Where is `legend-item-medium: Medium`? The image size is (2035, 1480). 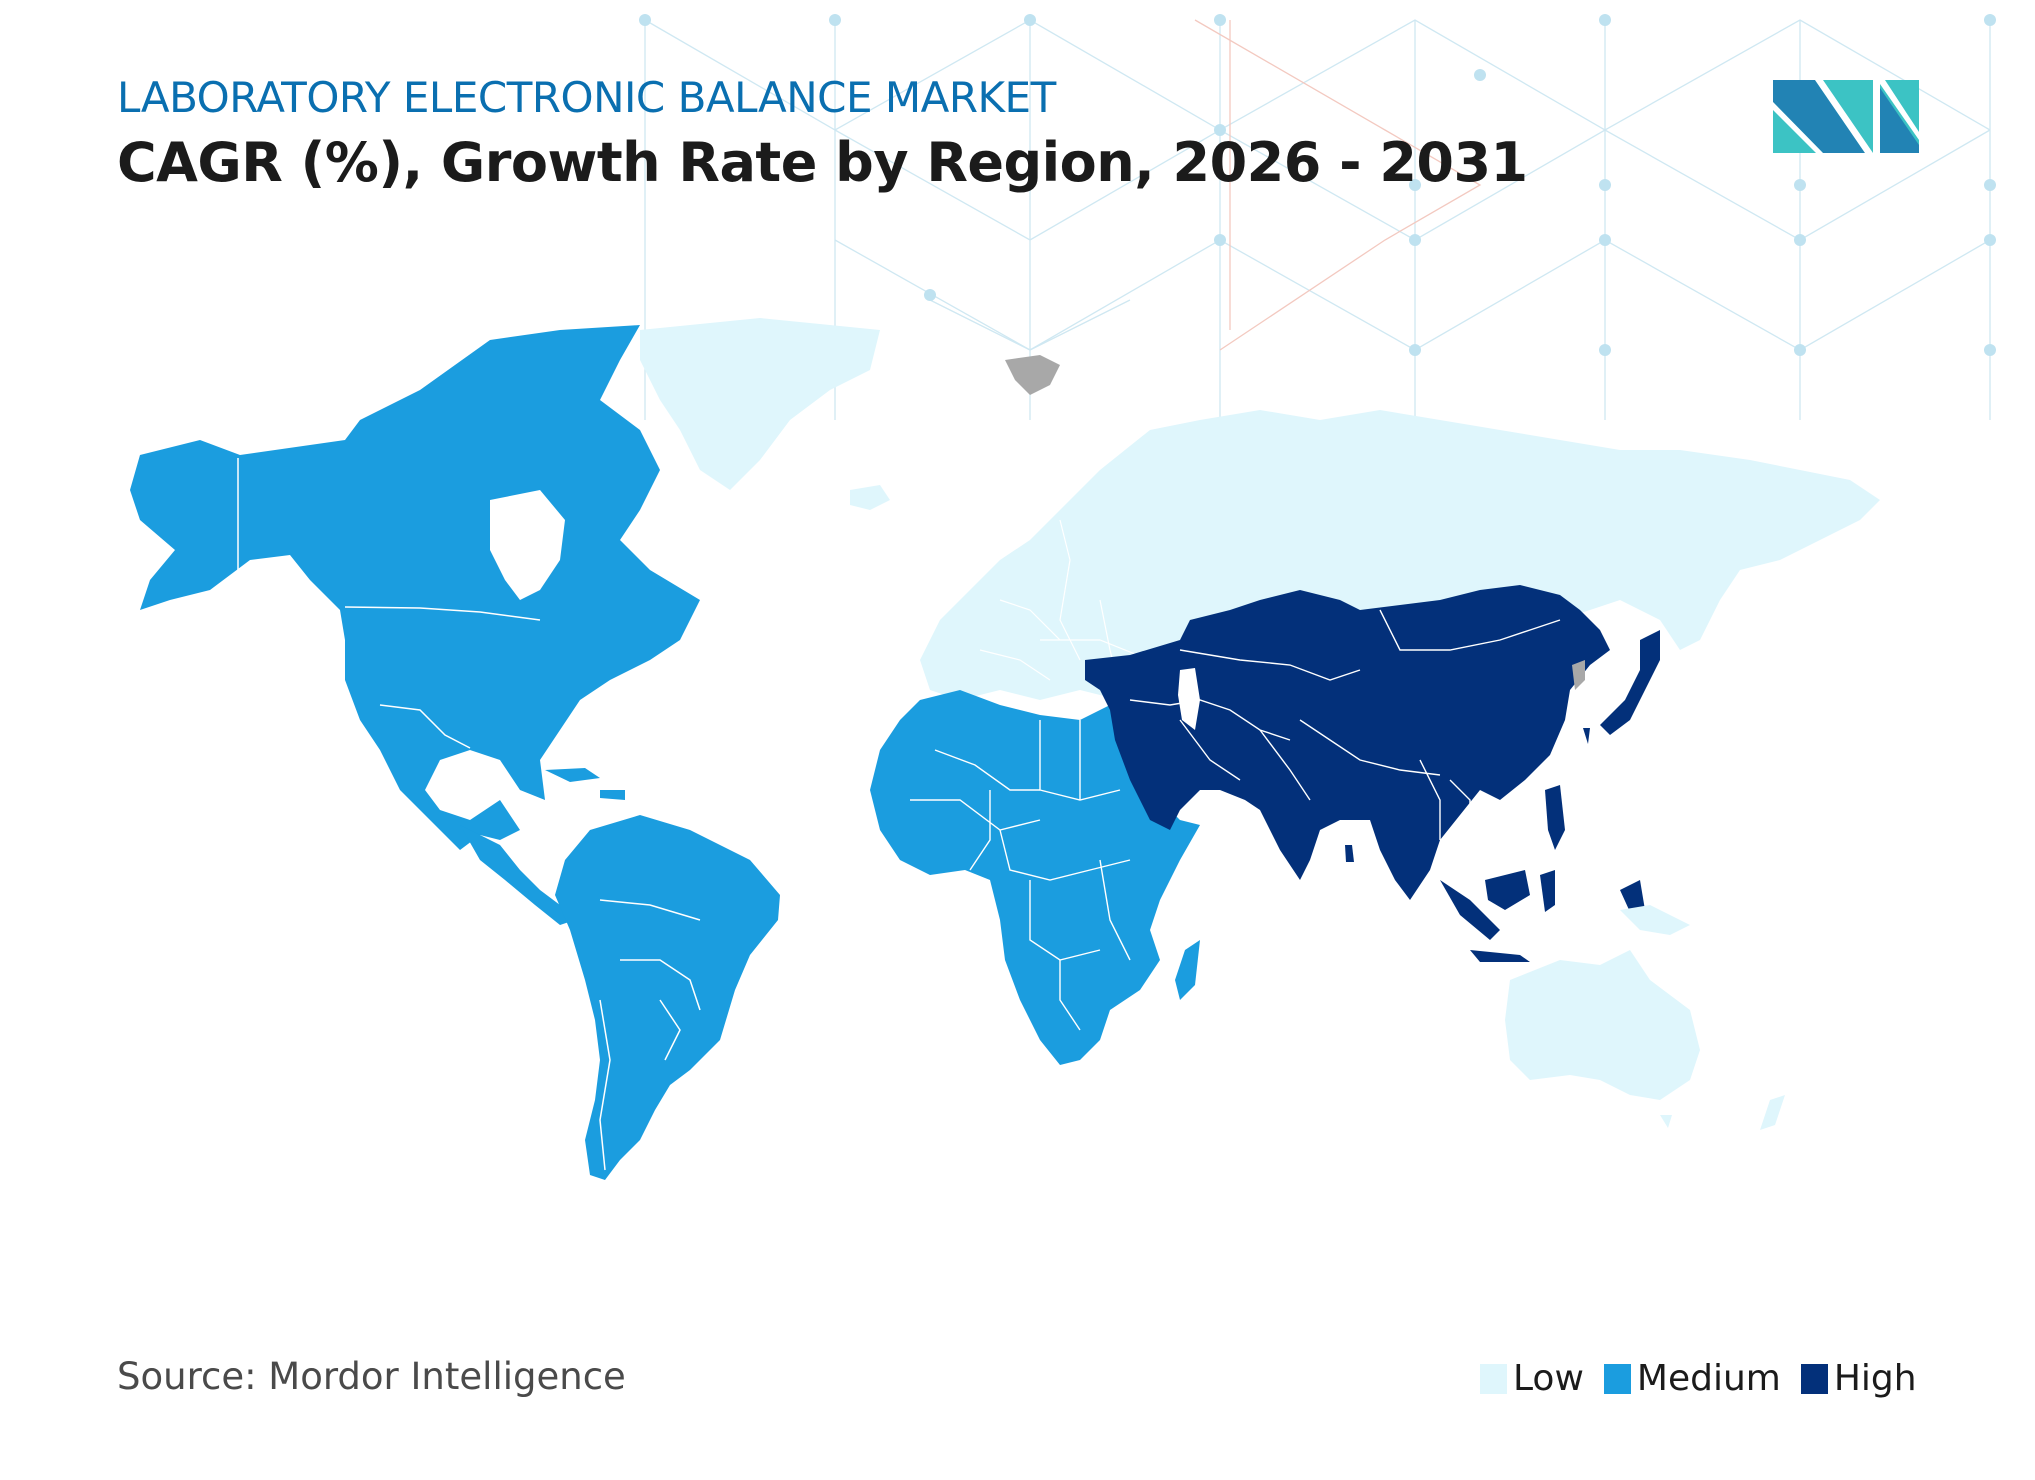 legend-item-medium: Medium is located at coordinates (1692, 1378).